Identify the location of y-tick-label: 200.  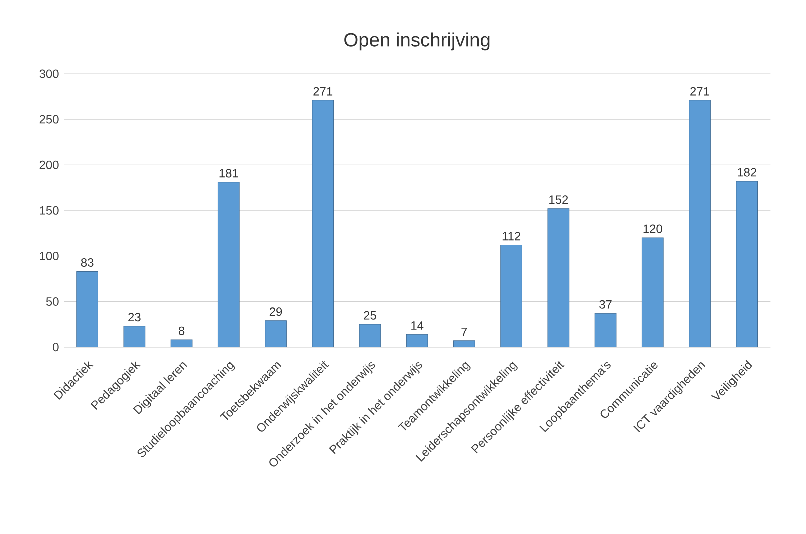
(49, 165).